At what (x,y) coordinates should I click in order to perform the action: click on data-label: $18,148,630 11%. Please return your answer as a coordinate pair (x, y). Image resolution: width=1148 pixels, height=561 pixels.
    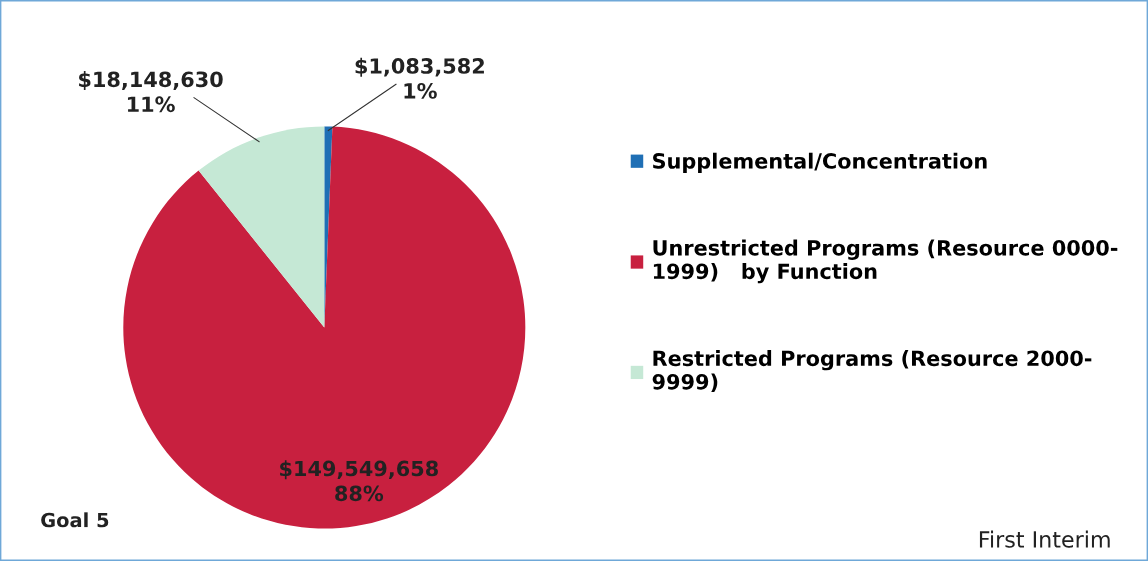
    Looking at the image, I should click on (151, 92).